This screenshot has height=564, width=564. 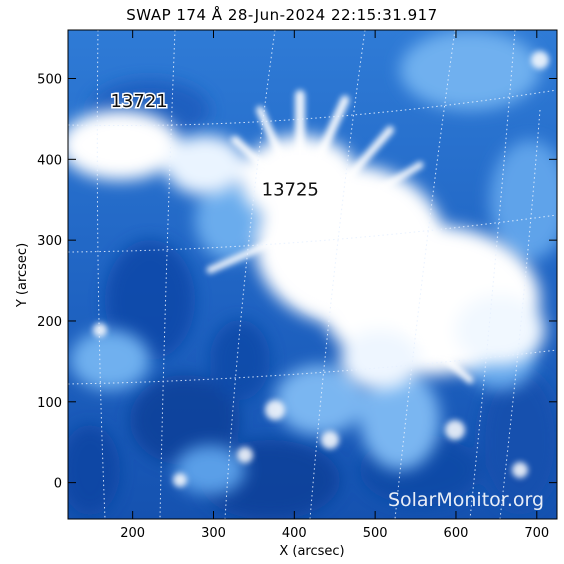 I want to click on y-tick-label: 100, so click(x=49, y=403).